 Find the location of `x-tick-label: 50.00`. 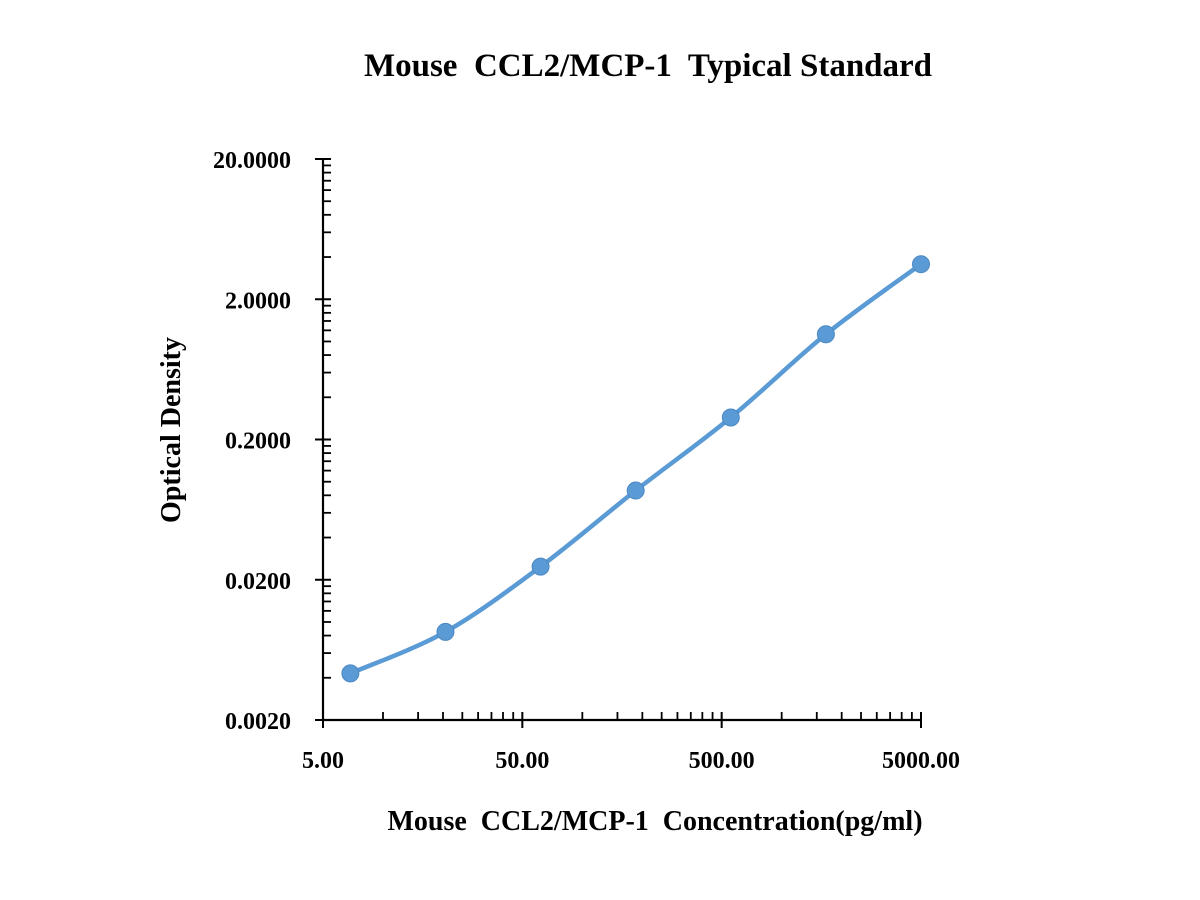

x-tick-label: 50.00 is located at coordinates (522, 761).